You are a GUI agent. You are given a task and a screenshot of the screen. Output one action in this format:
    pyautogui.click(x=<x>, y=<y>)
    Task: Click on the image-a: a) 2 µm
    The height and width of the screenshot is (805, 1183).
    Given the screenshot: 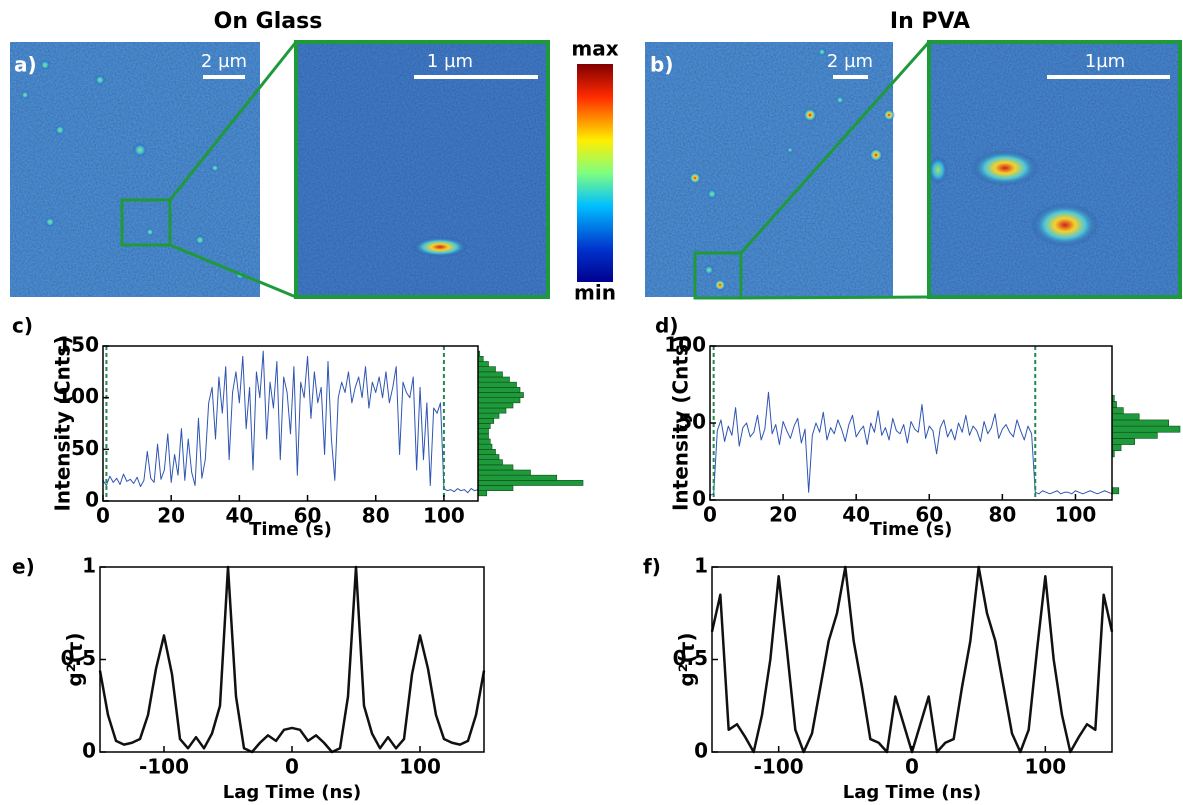 What is the action you would take?
    pyautogui.click(x=154, y=170)
    